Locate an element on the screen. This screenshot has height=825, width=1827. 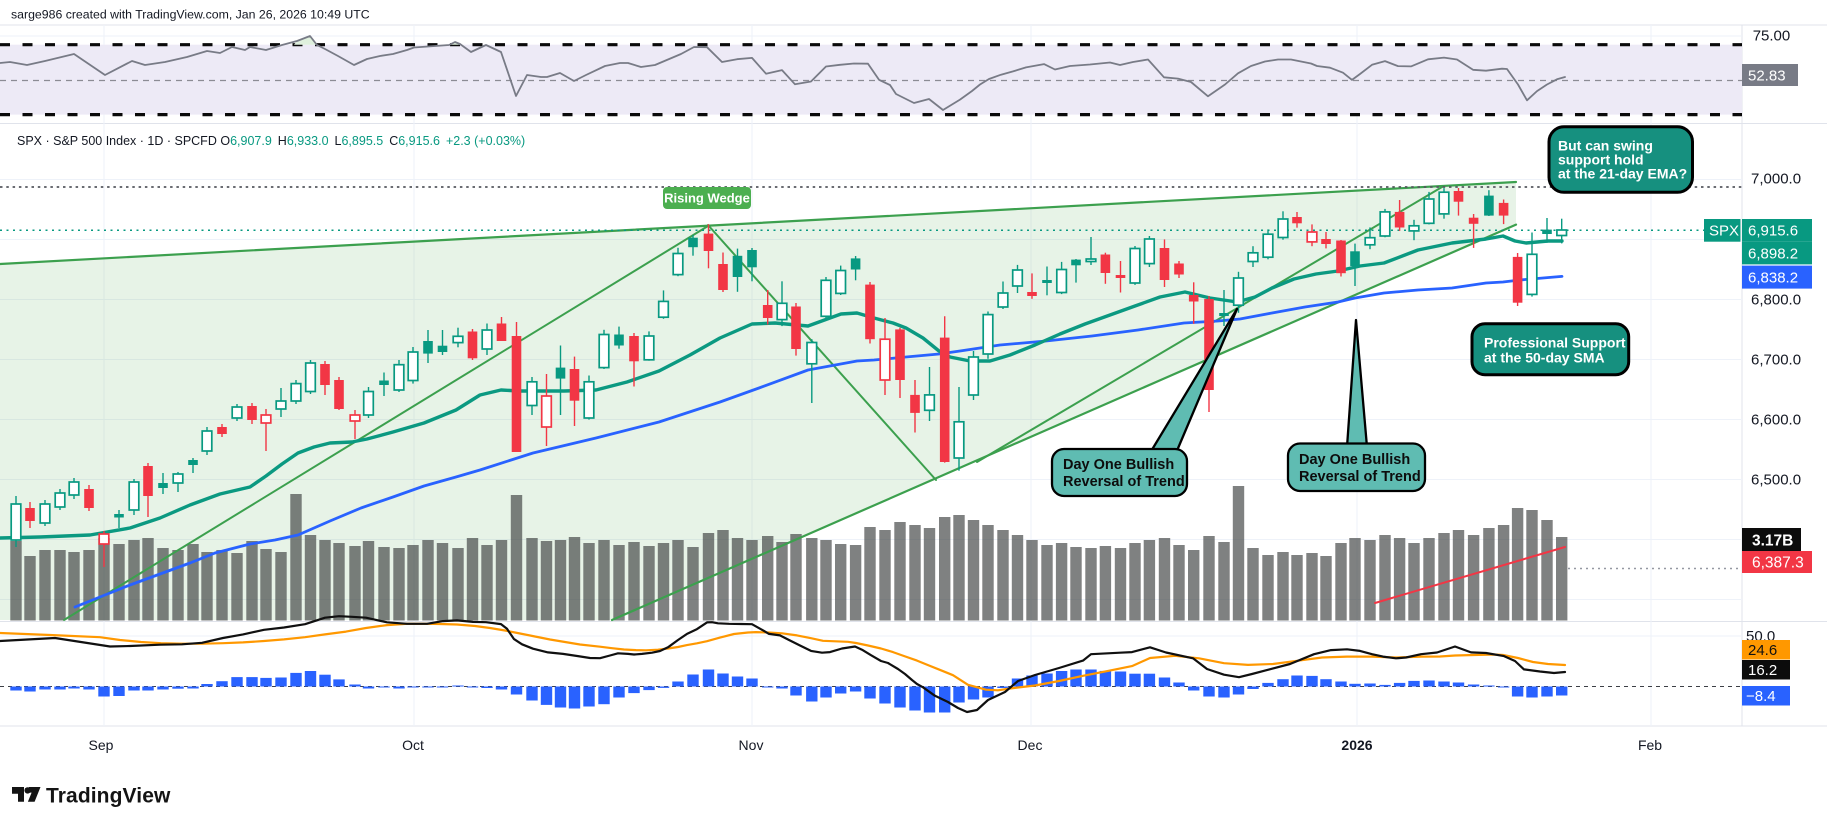
svg-text: SPX is located at coordinates (1724, 231).